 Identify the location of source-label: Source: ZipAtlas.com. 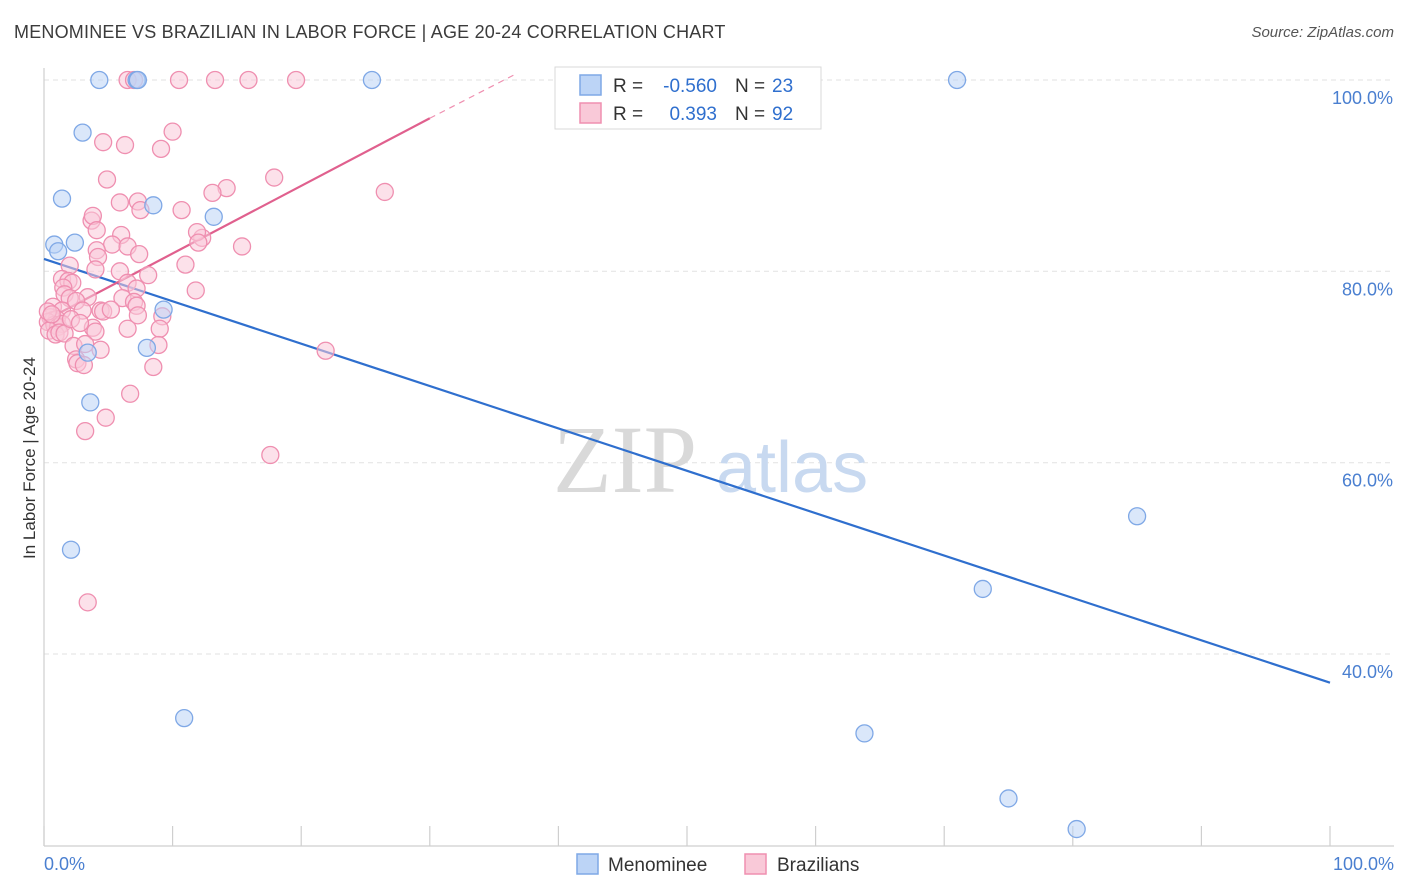
(1322, 32).